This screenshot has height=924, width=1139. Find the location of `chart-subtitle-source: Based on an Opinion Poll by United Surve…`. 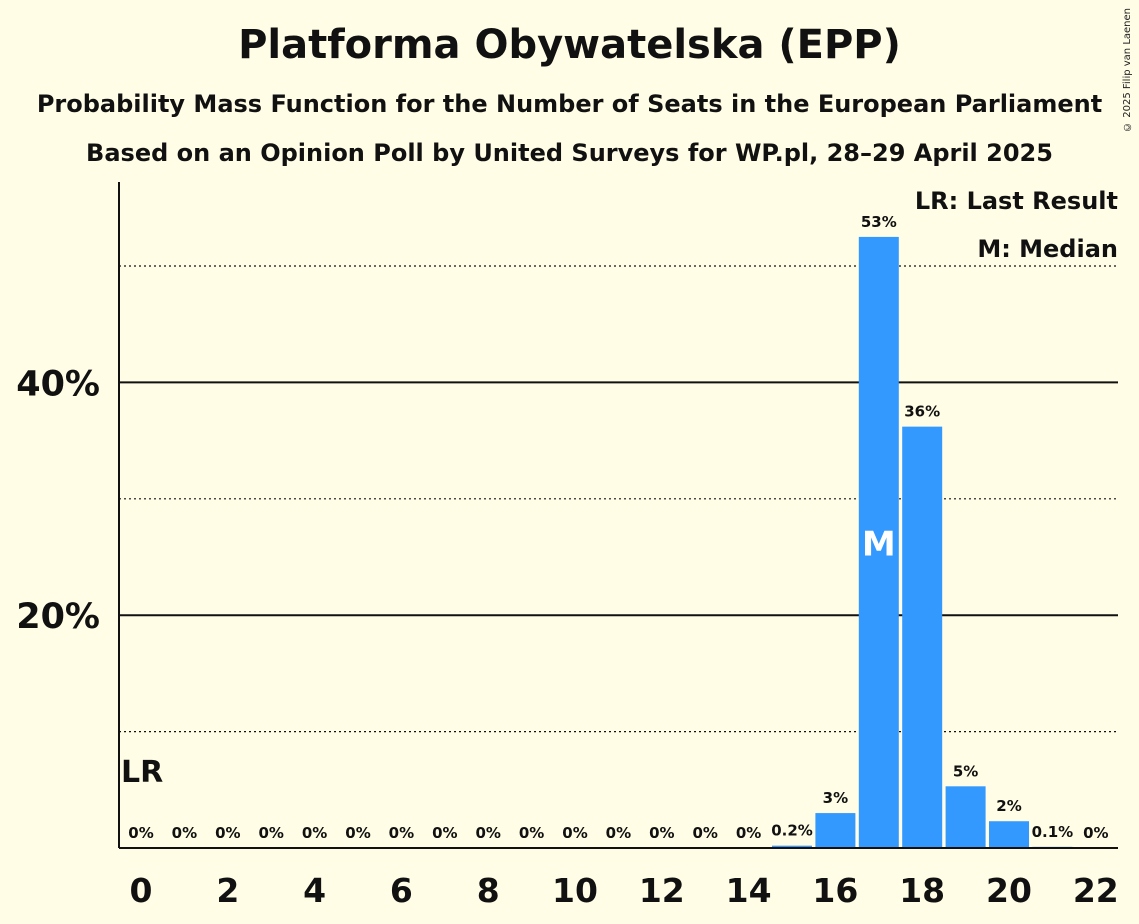

chart-subtitle-source: Based on an Opinion Poll by United Surve… is located at coordinates (569, 153).